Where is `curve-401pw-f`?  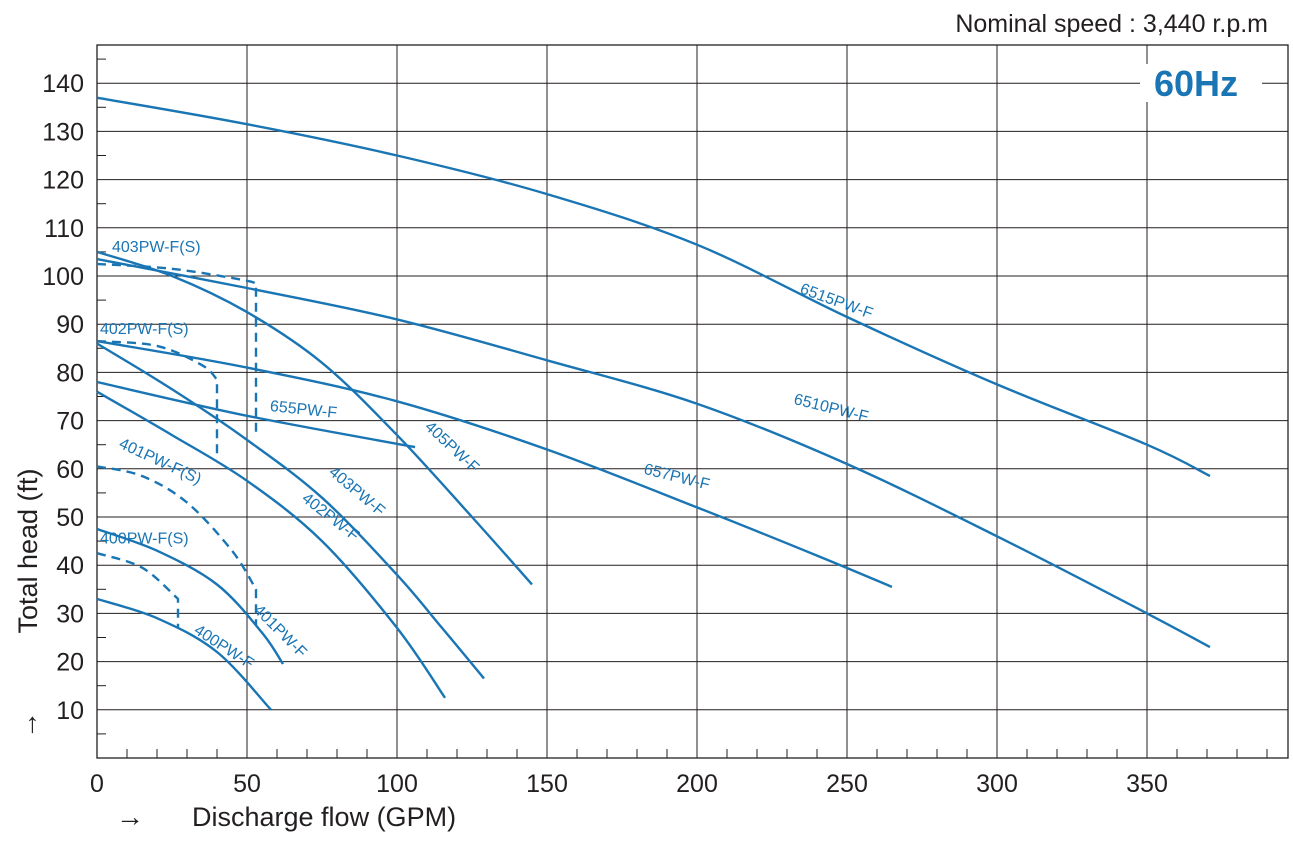 curve-401pw-f is located at coordinates (190, 596).